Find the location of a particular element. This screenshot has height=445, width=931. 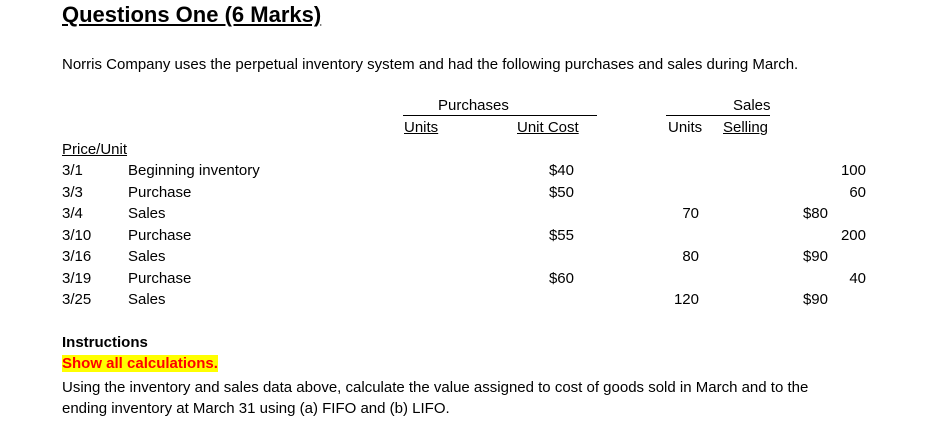

row-purchase-units: 200 is located at coordinates (853, 235).